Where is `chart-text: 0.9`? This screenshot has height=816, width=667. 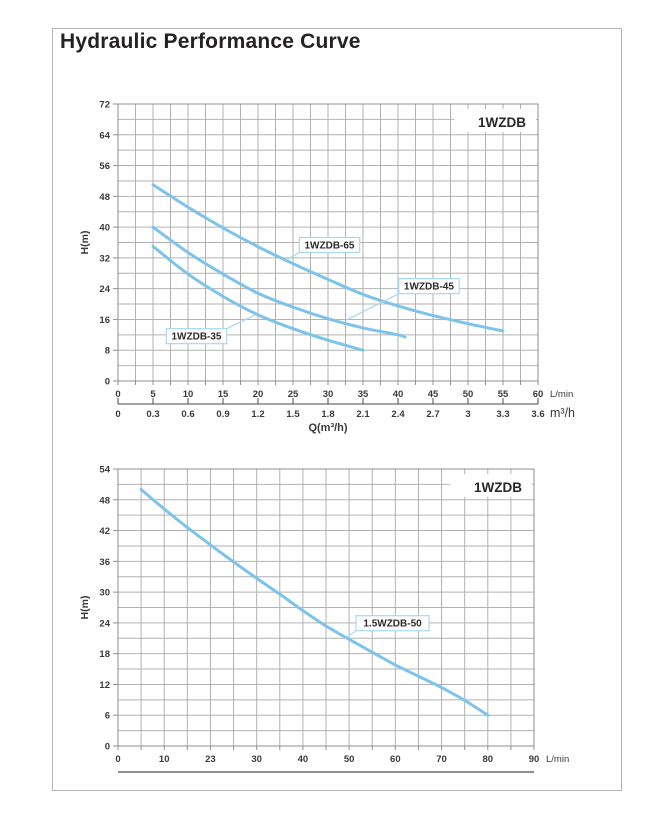
chart-text: 0.9 is located at coordinates (222, 414).